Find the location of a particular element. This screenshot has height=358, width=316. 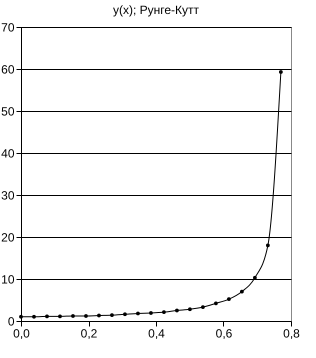

x-tick-label: 0,6 is located at coordinates (224, 333).